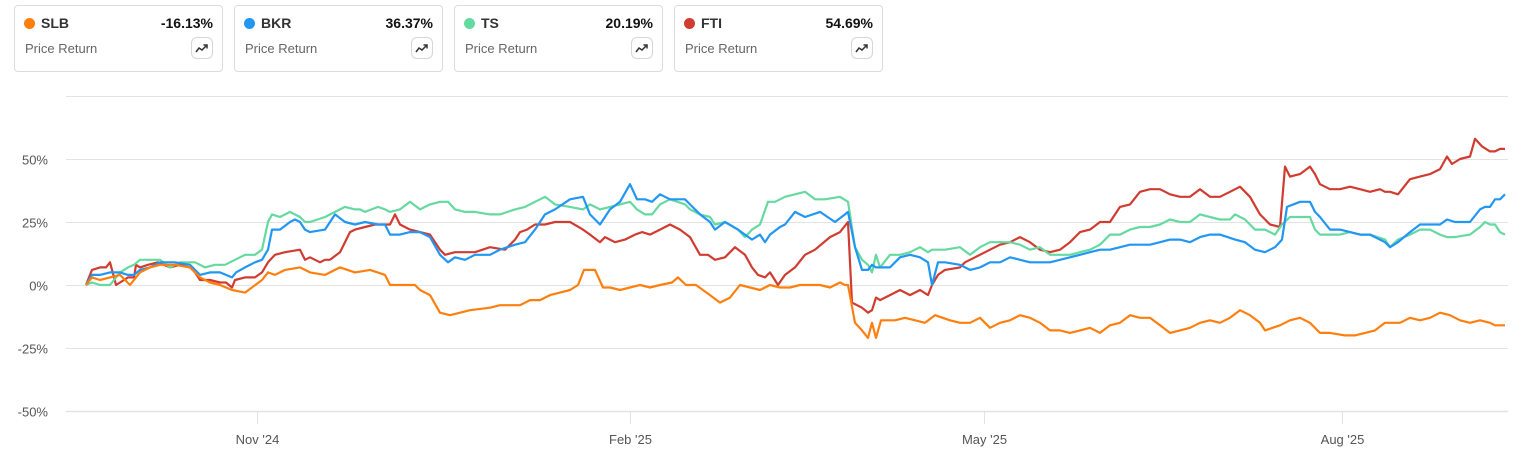 The height and width of the screenshot is (467, 1531). I want to click on ticker-label: FTI, so click(711, 23).